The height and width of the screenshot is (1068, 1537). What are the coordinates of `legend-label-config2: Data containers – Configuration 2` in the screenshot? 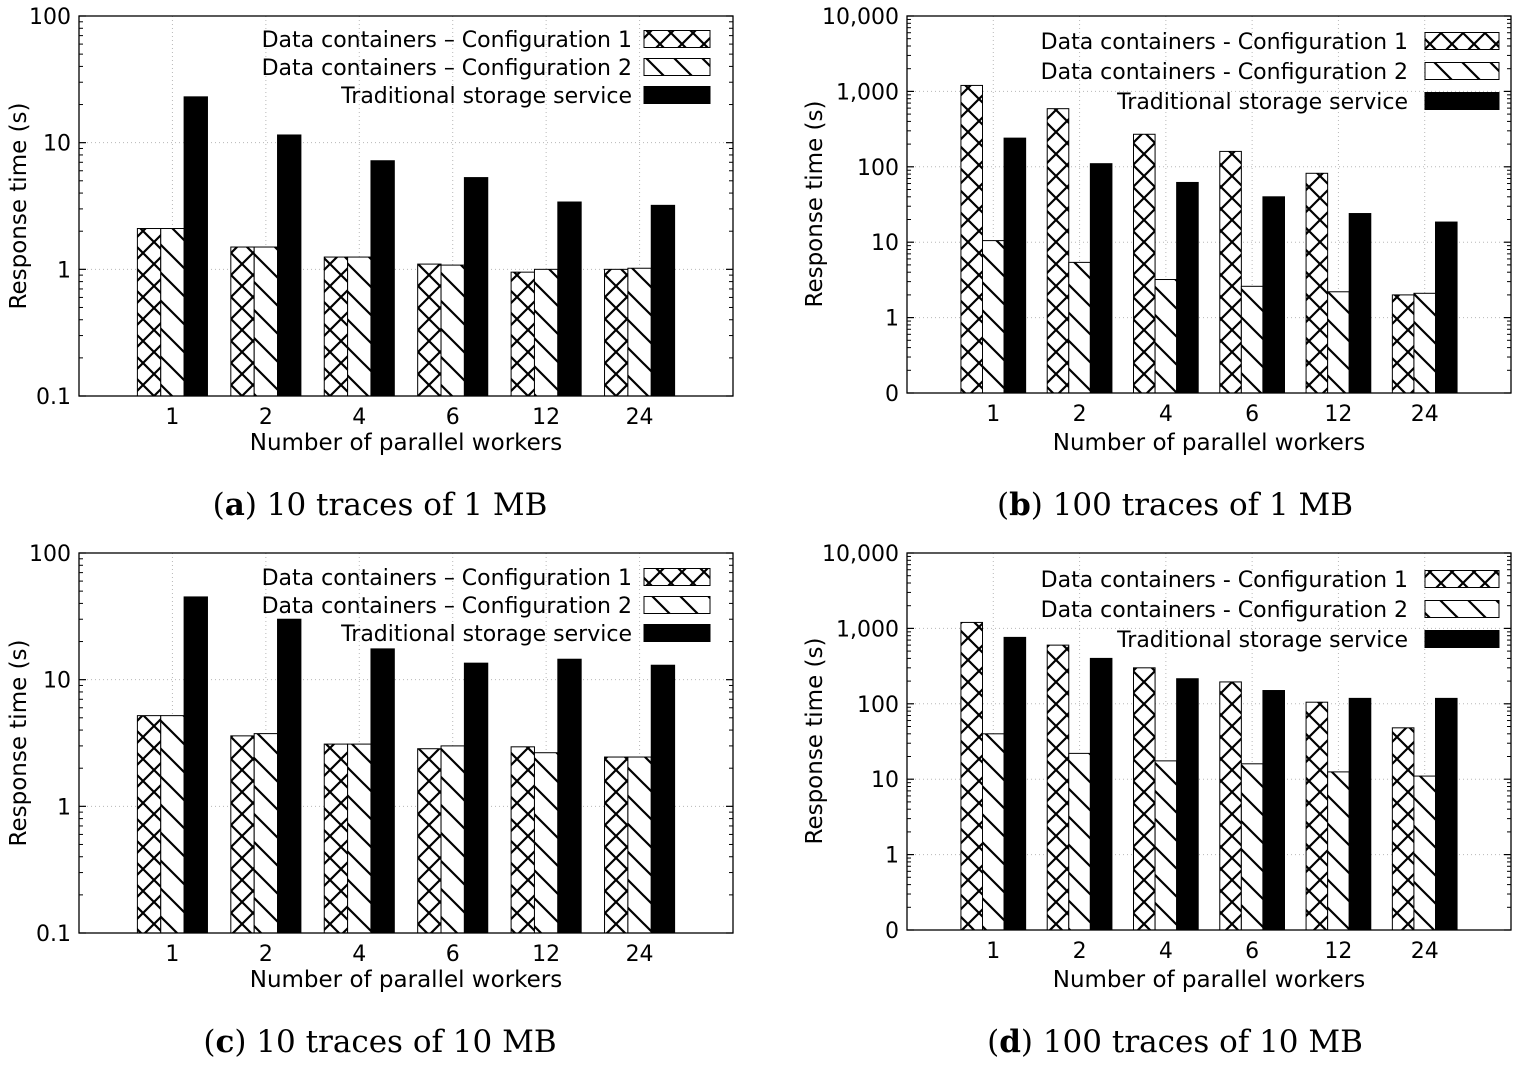 It's located at (447, 606).